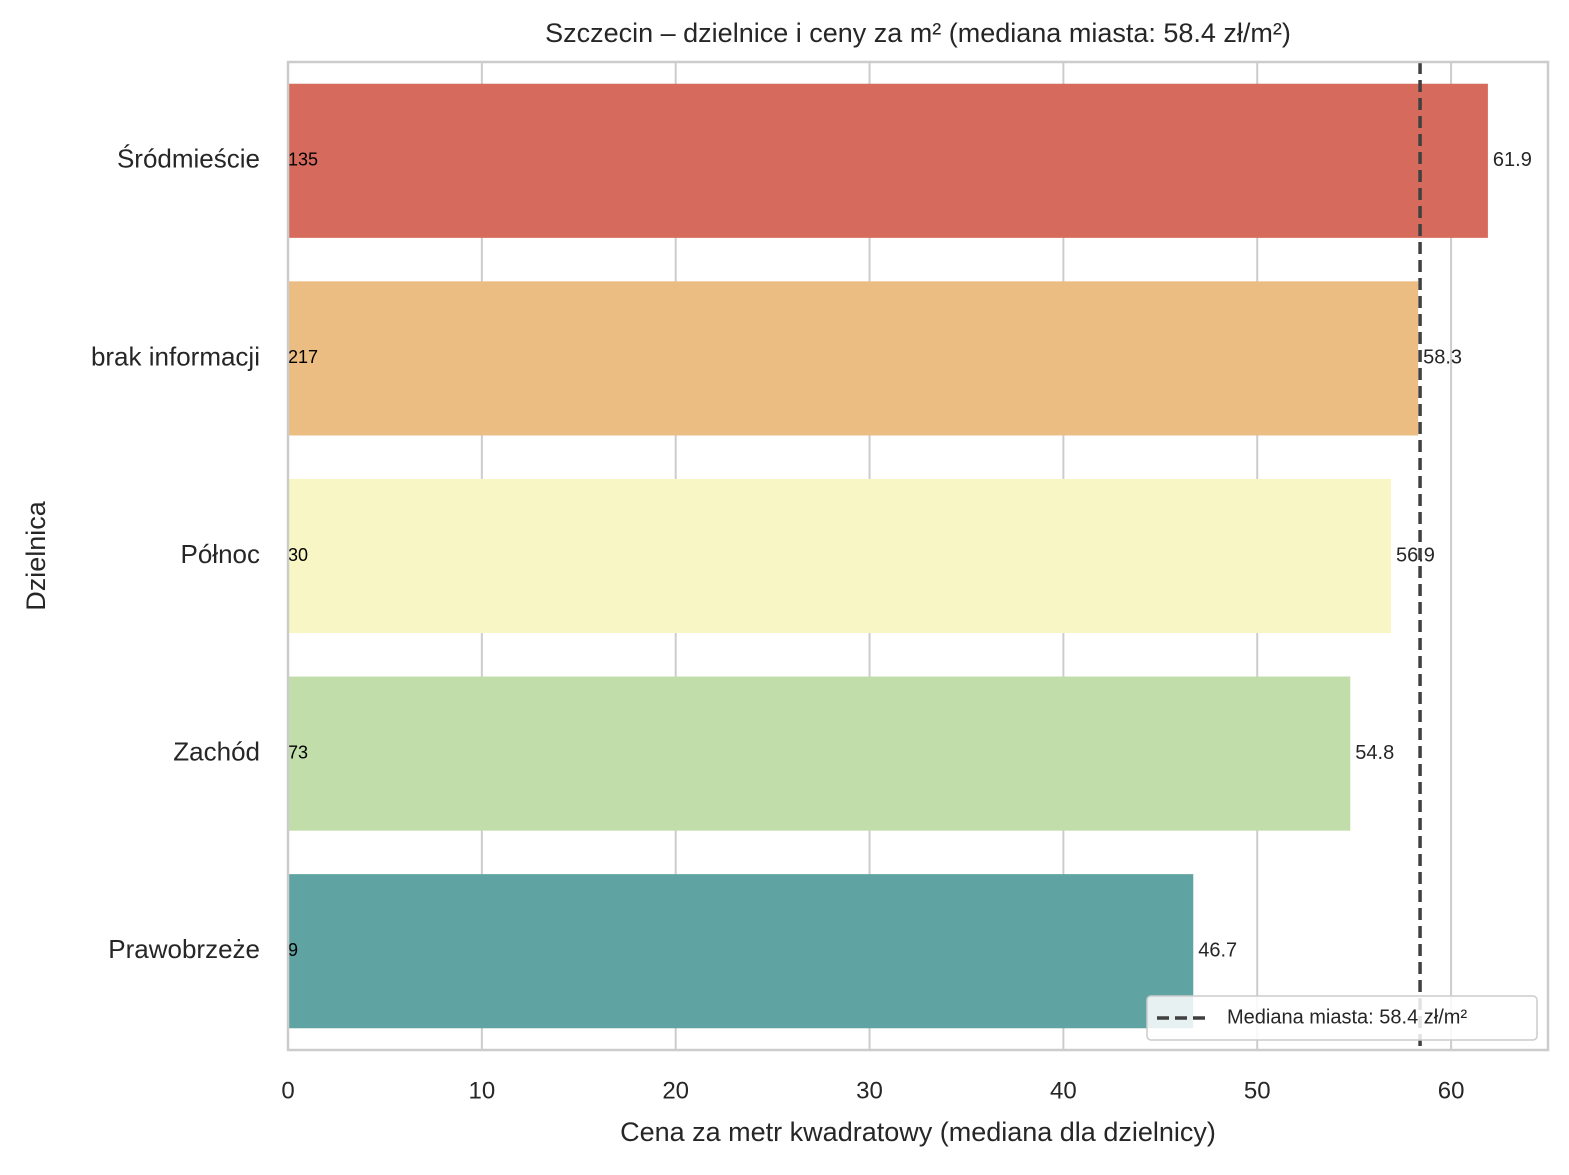  Describe the element at coordinates (481, 1090) in the screenshot. I see `x-tick-label: 10` at that location.